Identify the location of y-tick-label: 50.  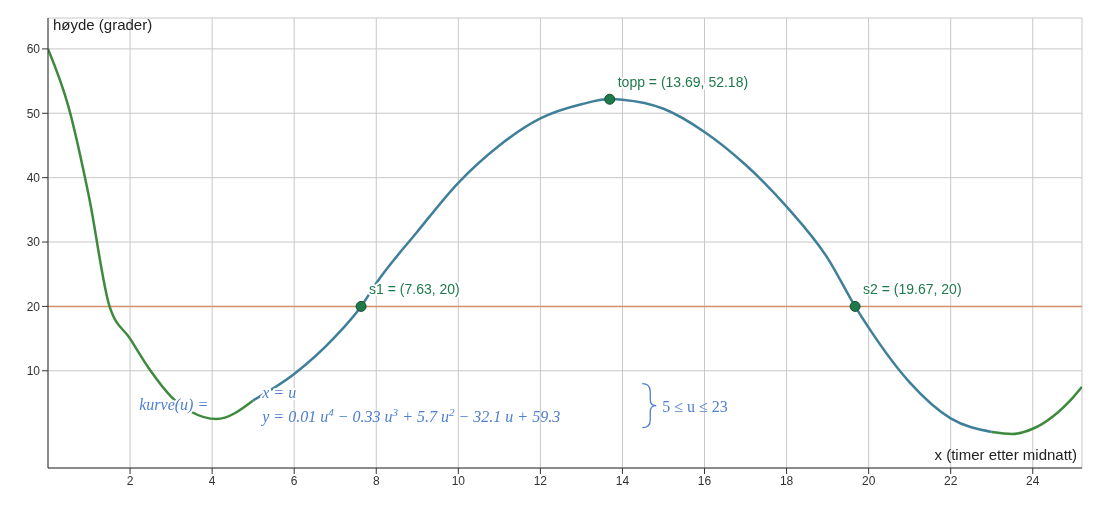
(33, 113).